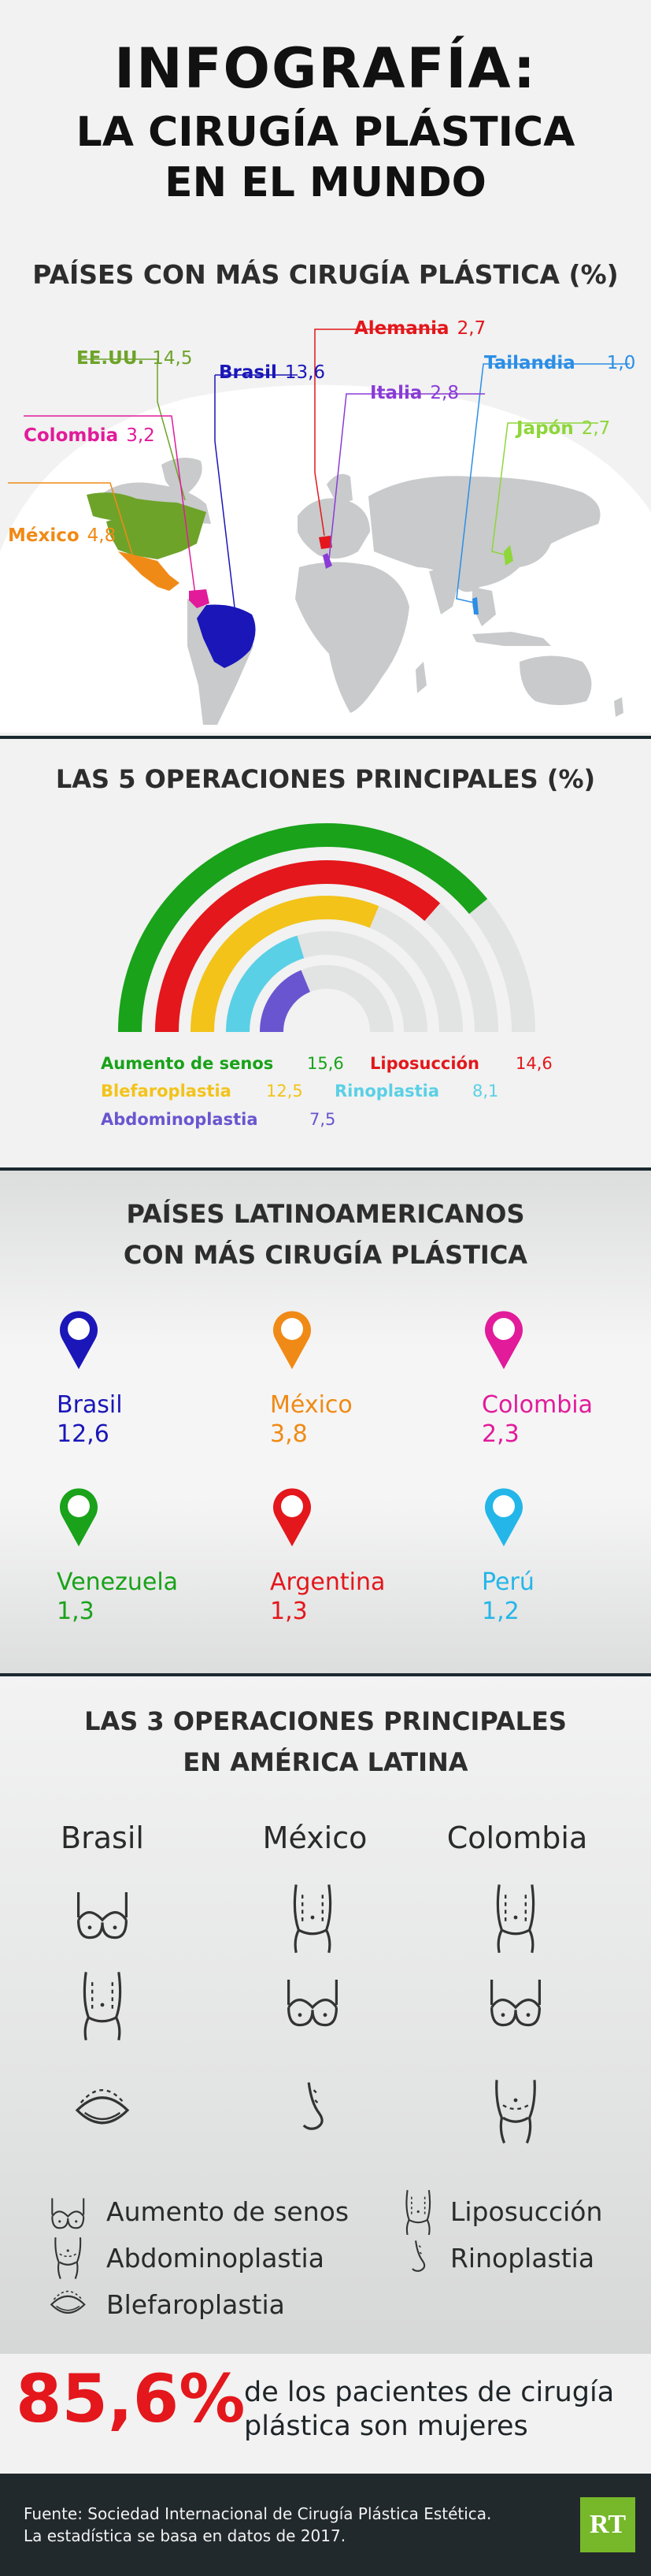 The height and width of the screenshot is (2576, 651). I want to click on col-mexico: México, so click(315, 1838).